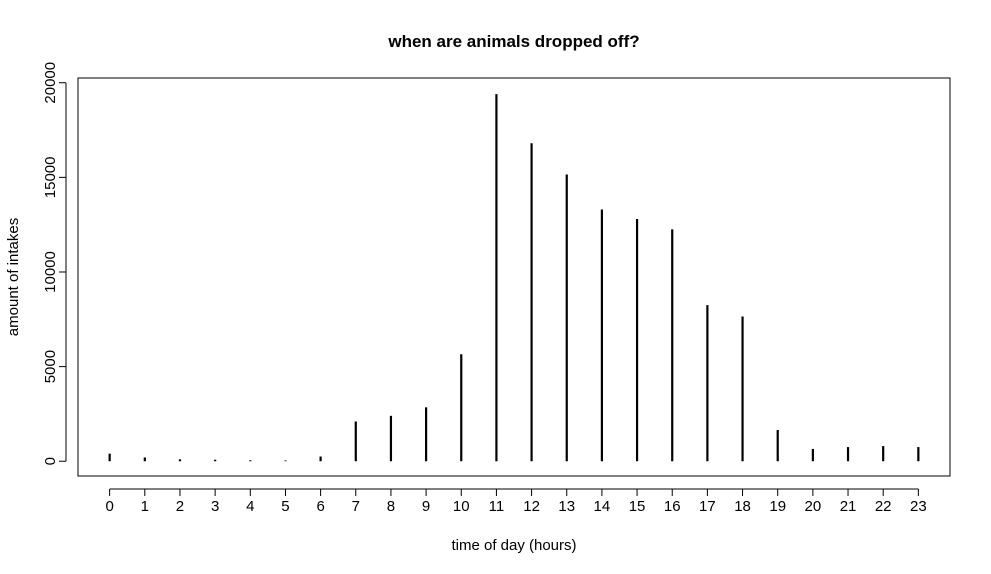  I want to click on x-tick-label: 17, so click(707, 506).